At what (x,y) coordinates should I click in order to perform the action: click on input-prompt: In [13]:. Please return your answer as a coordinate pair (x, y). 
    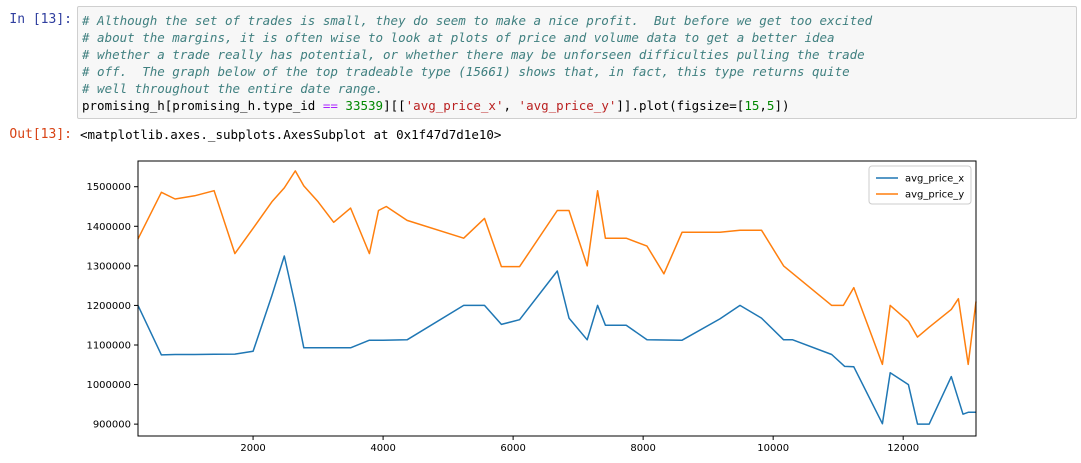
    Looking at the image, I should click on (40, 19).